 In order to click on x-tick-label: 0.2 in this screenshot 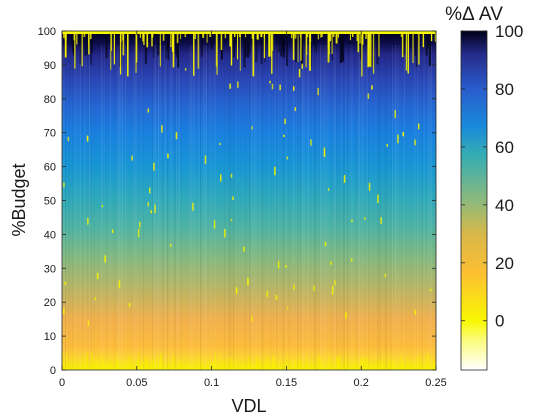, I will do `click(361, 383)`.